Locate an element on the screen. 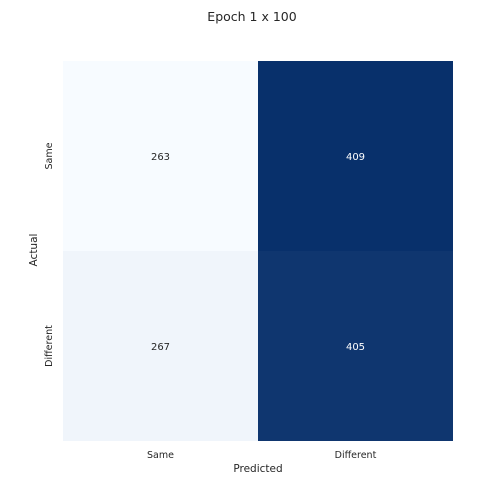 This screenshot has height=504, width=504. x-tick-labels: Same Different is located at coordinates (262, 455).